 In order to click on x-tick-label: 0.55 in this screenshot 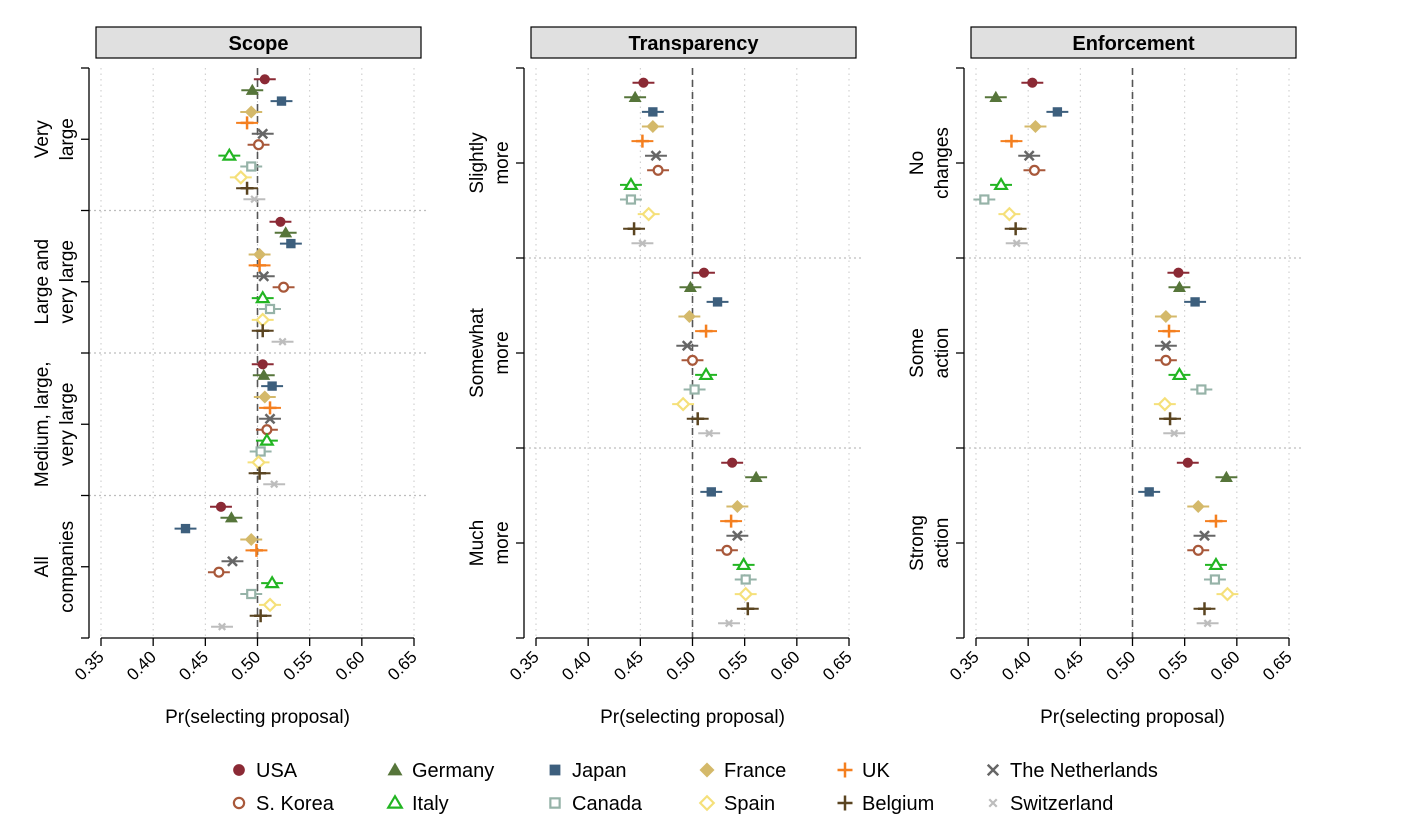, I will do `click(1173, 665)`.